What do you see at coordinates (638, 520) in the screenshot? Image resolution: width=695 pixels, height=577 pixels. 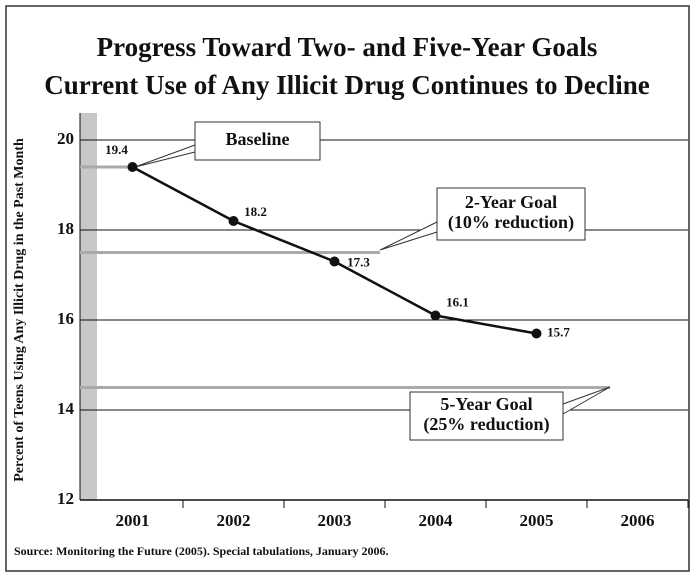 I see `x-tick-label: 2006` at bounding box center [638, 520].